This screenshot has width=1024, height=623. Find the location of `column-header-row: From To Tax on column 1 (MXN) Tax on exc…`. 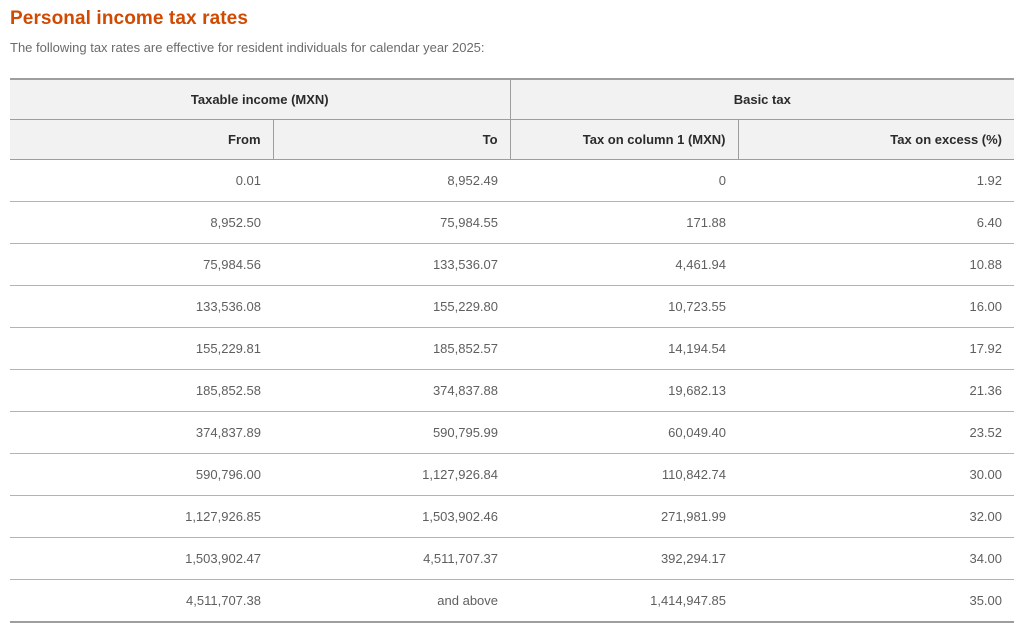

column-header-row: From To Tax on column 1 (MXN) Tax on exc… is located at coordinates (512, 139).